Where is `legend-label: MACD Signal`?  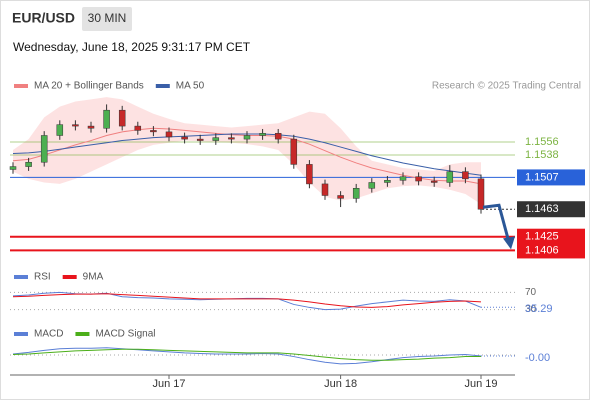 legend-label: MACD Signal is located at coordinates (125, 334).